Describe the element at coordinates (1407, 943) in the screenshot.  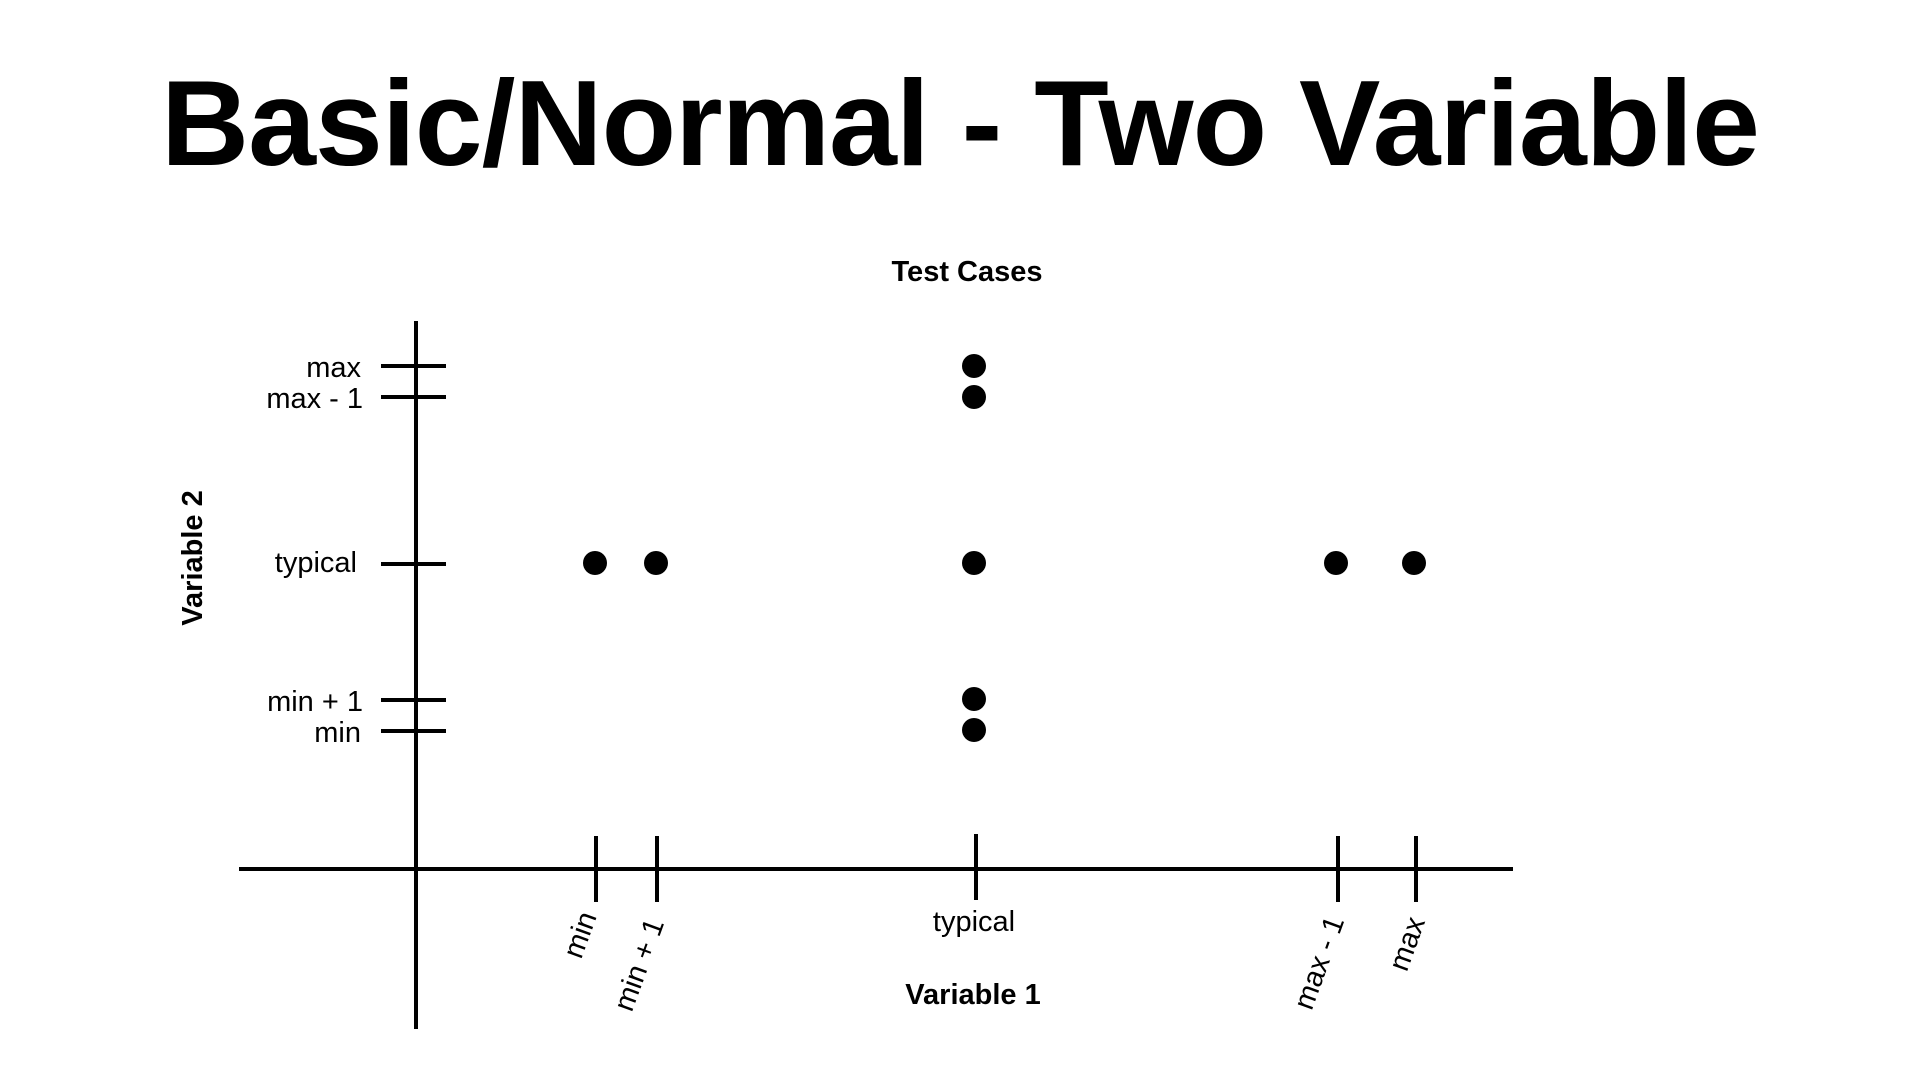
I see `x-tick-label-max: max` at that location.